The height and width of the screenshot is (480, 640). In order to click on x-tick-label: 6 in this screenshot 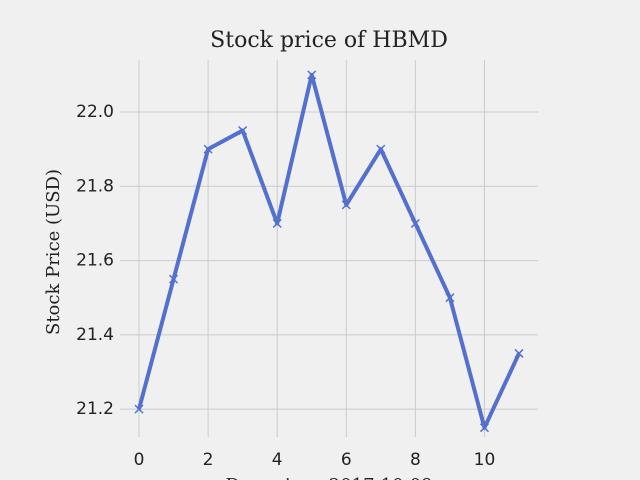, I will do `click(346, 460)`.